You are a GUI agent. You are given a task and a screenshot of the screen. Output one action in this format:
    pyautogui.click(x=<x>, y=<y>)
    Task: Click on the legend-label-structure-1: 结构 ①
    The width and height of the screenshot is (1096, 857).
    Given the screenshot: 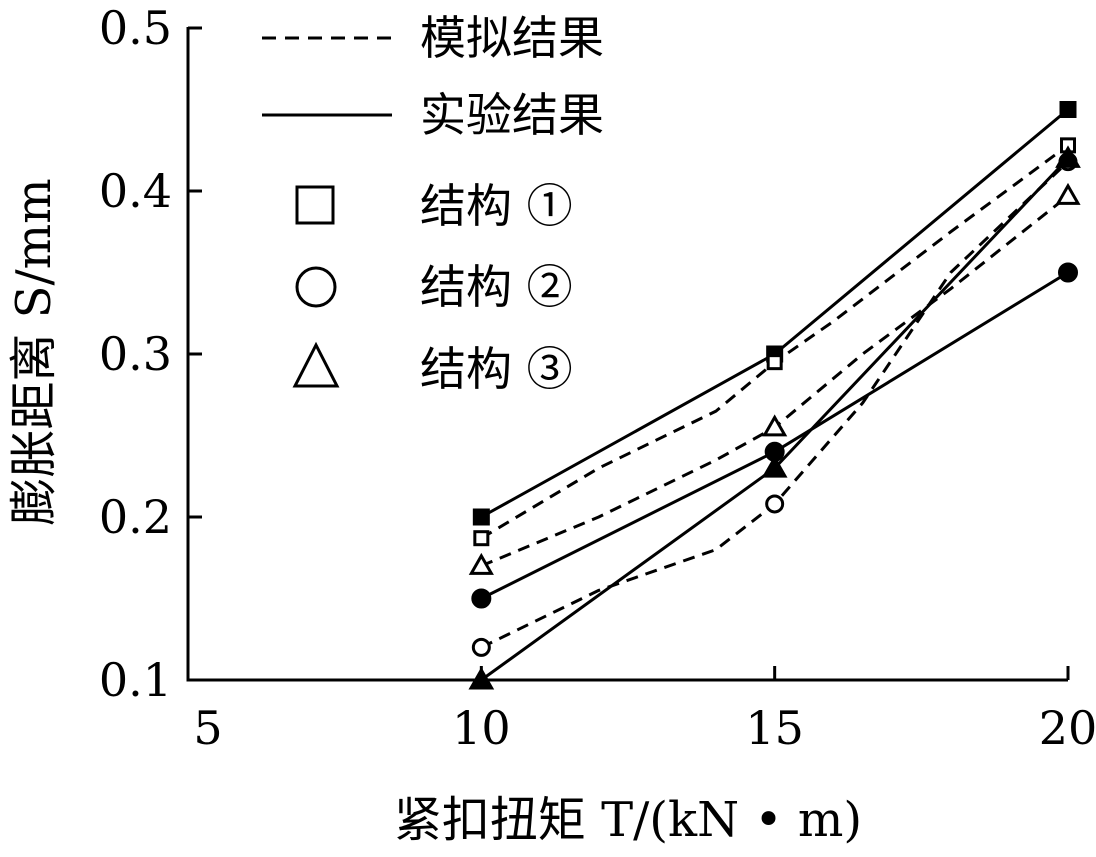 What is the action you would take?
    pyautogui.click(x=496, y=206)
    